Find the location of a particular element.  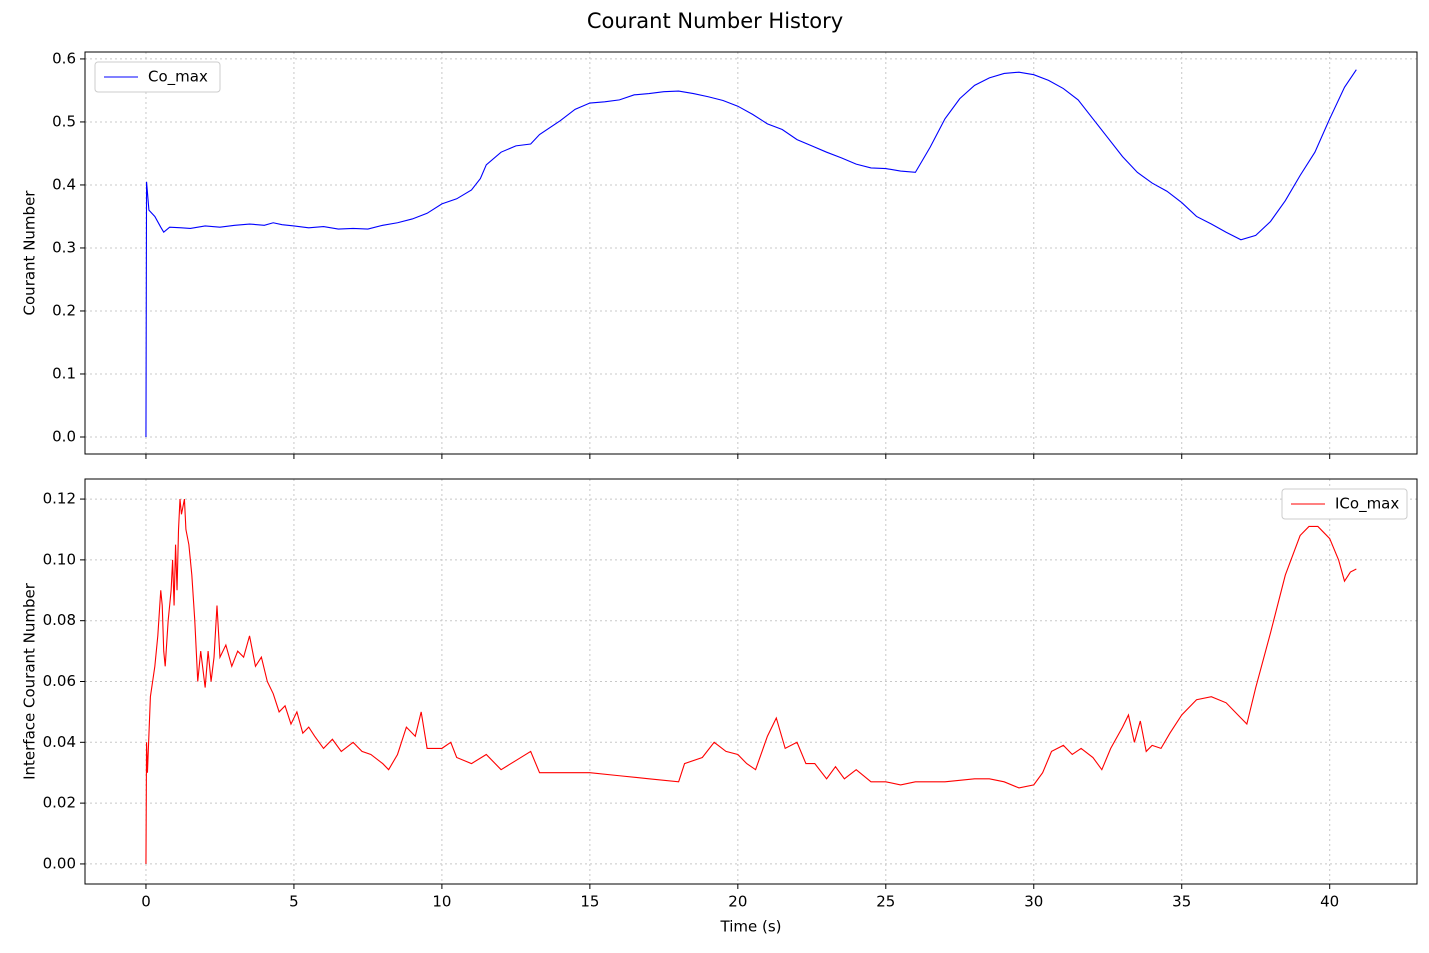

x-tick-label: 5 is located at coordinates (294, 902).